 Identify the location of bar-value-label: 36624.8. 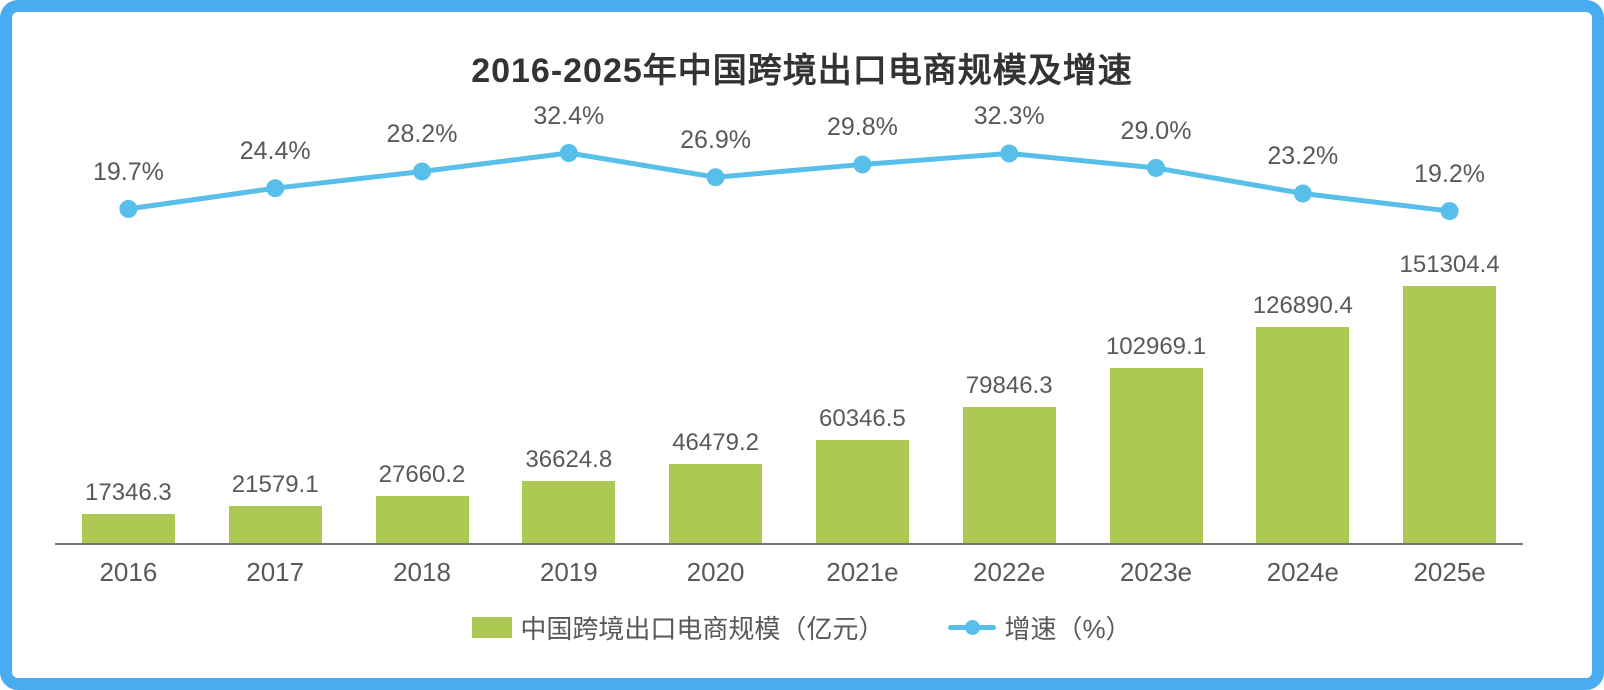
(569, 459).